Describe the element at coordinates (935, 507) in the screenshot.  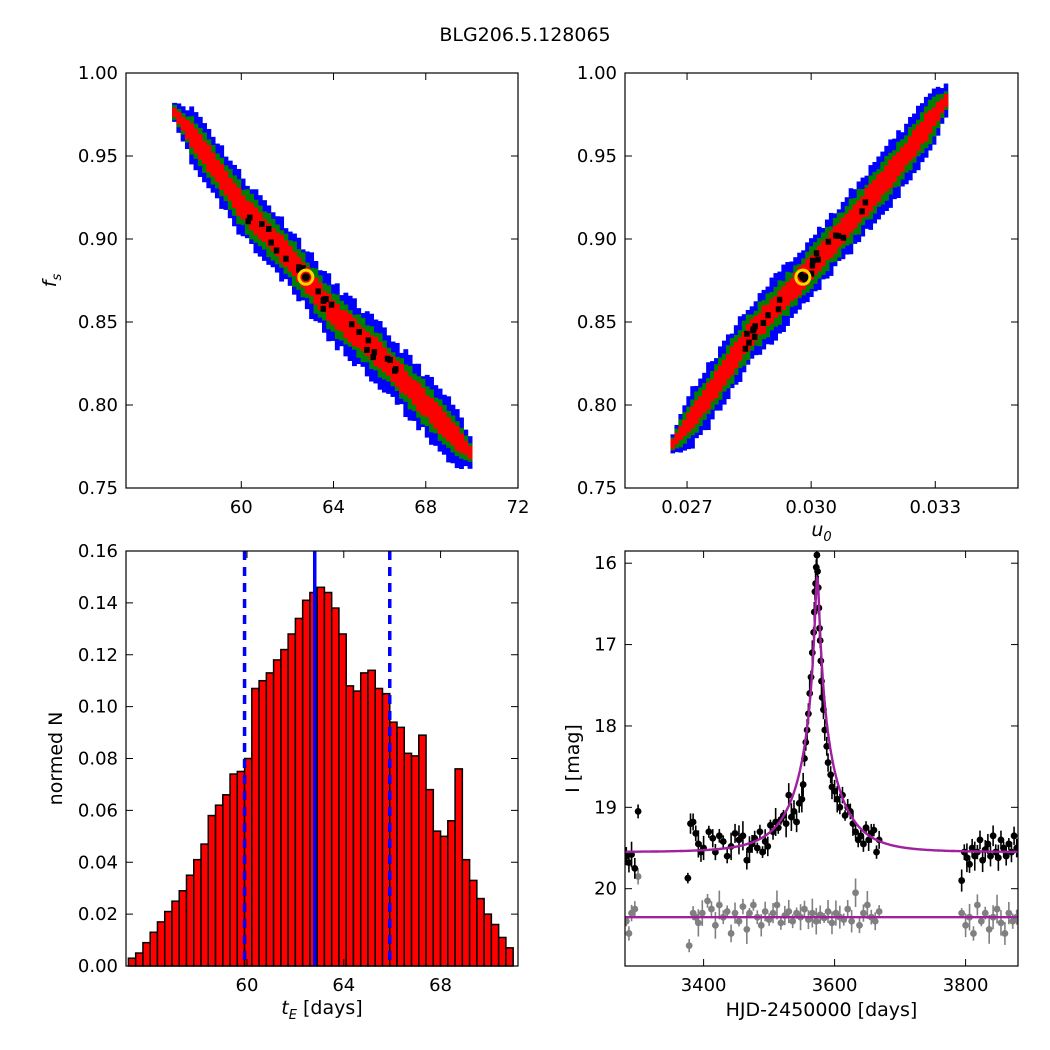
I see `x-tick-label: 0.033` at that location.